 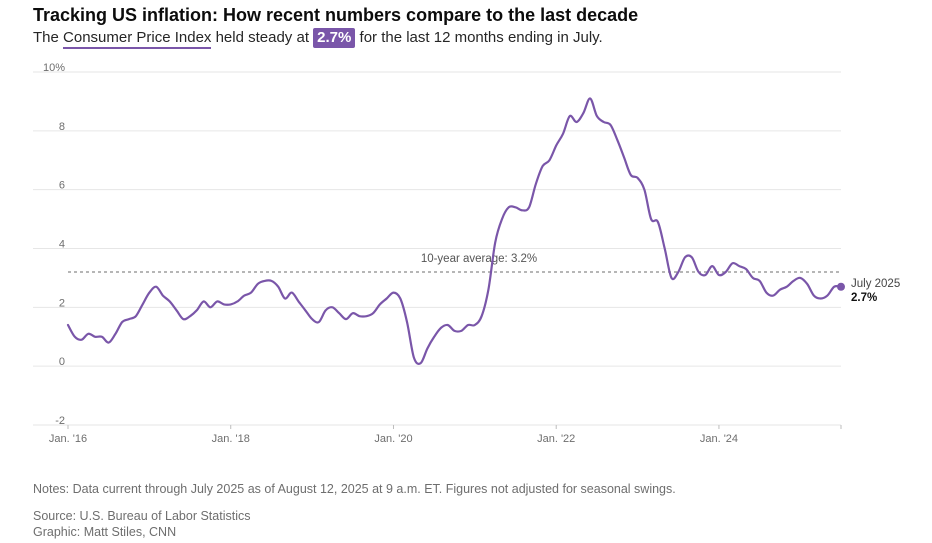 I want to click on x-axis: Jan. '16 Jan. '18 Jan. '20 Jan. '22 Jan. '24, so click(x=445, y=435).